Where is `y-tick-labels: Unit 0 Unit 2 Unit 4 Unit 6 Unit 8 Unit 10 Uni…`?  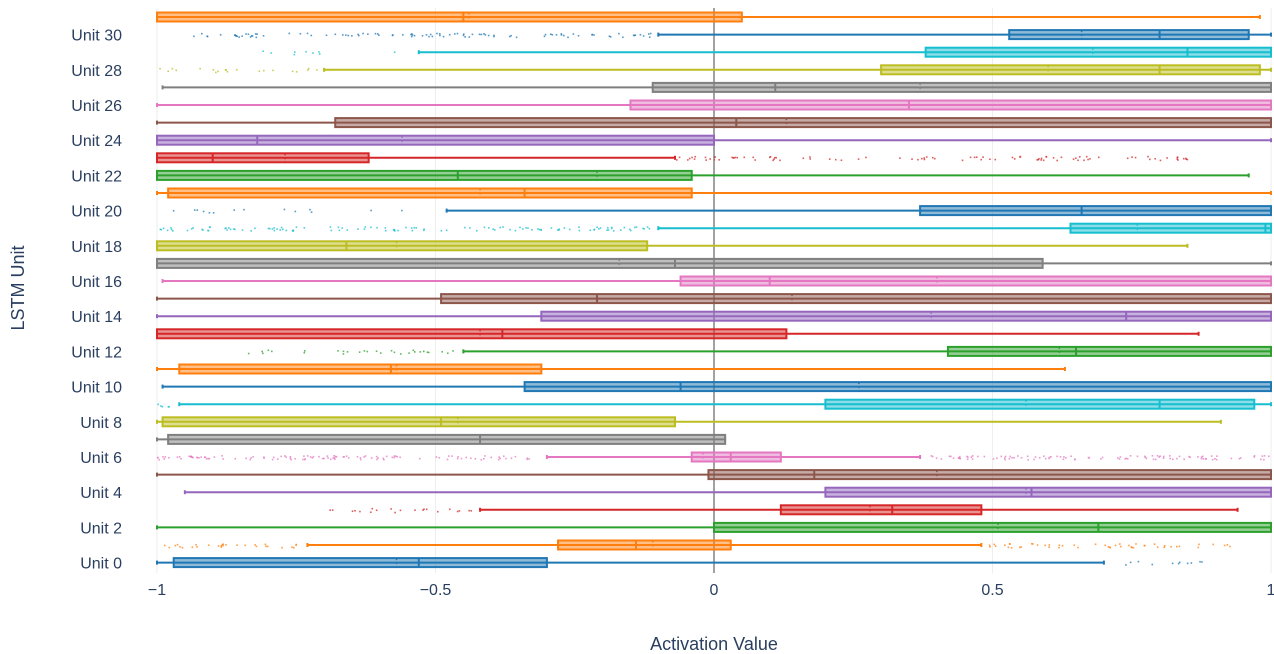
y-tick-labels: Unit 0 Unit 2 Unit 4 Unit 6 Unit 8 Unit 10 Uni… is located at coordinates (96, 300).